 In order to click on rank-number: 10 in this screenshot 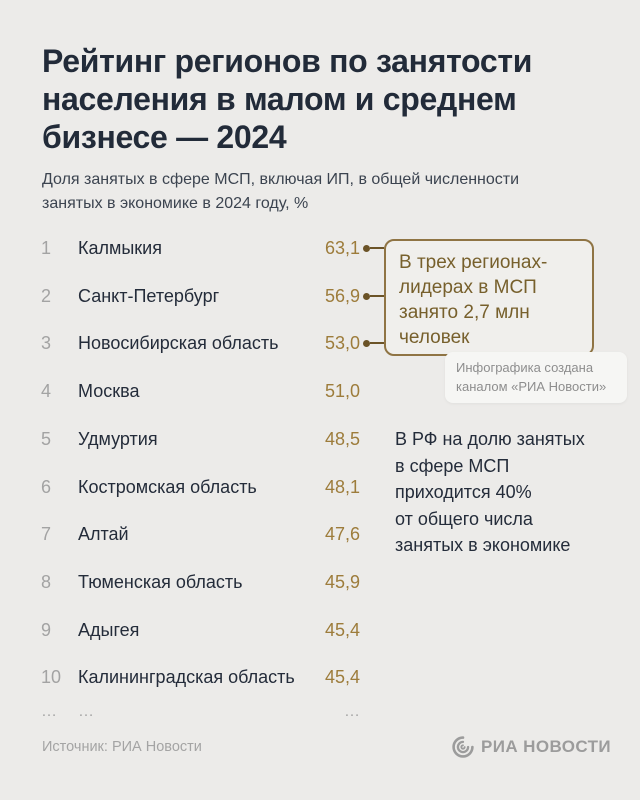, I will do `click(51, 677)`.